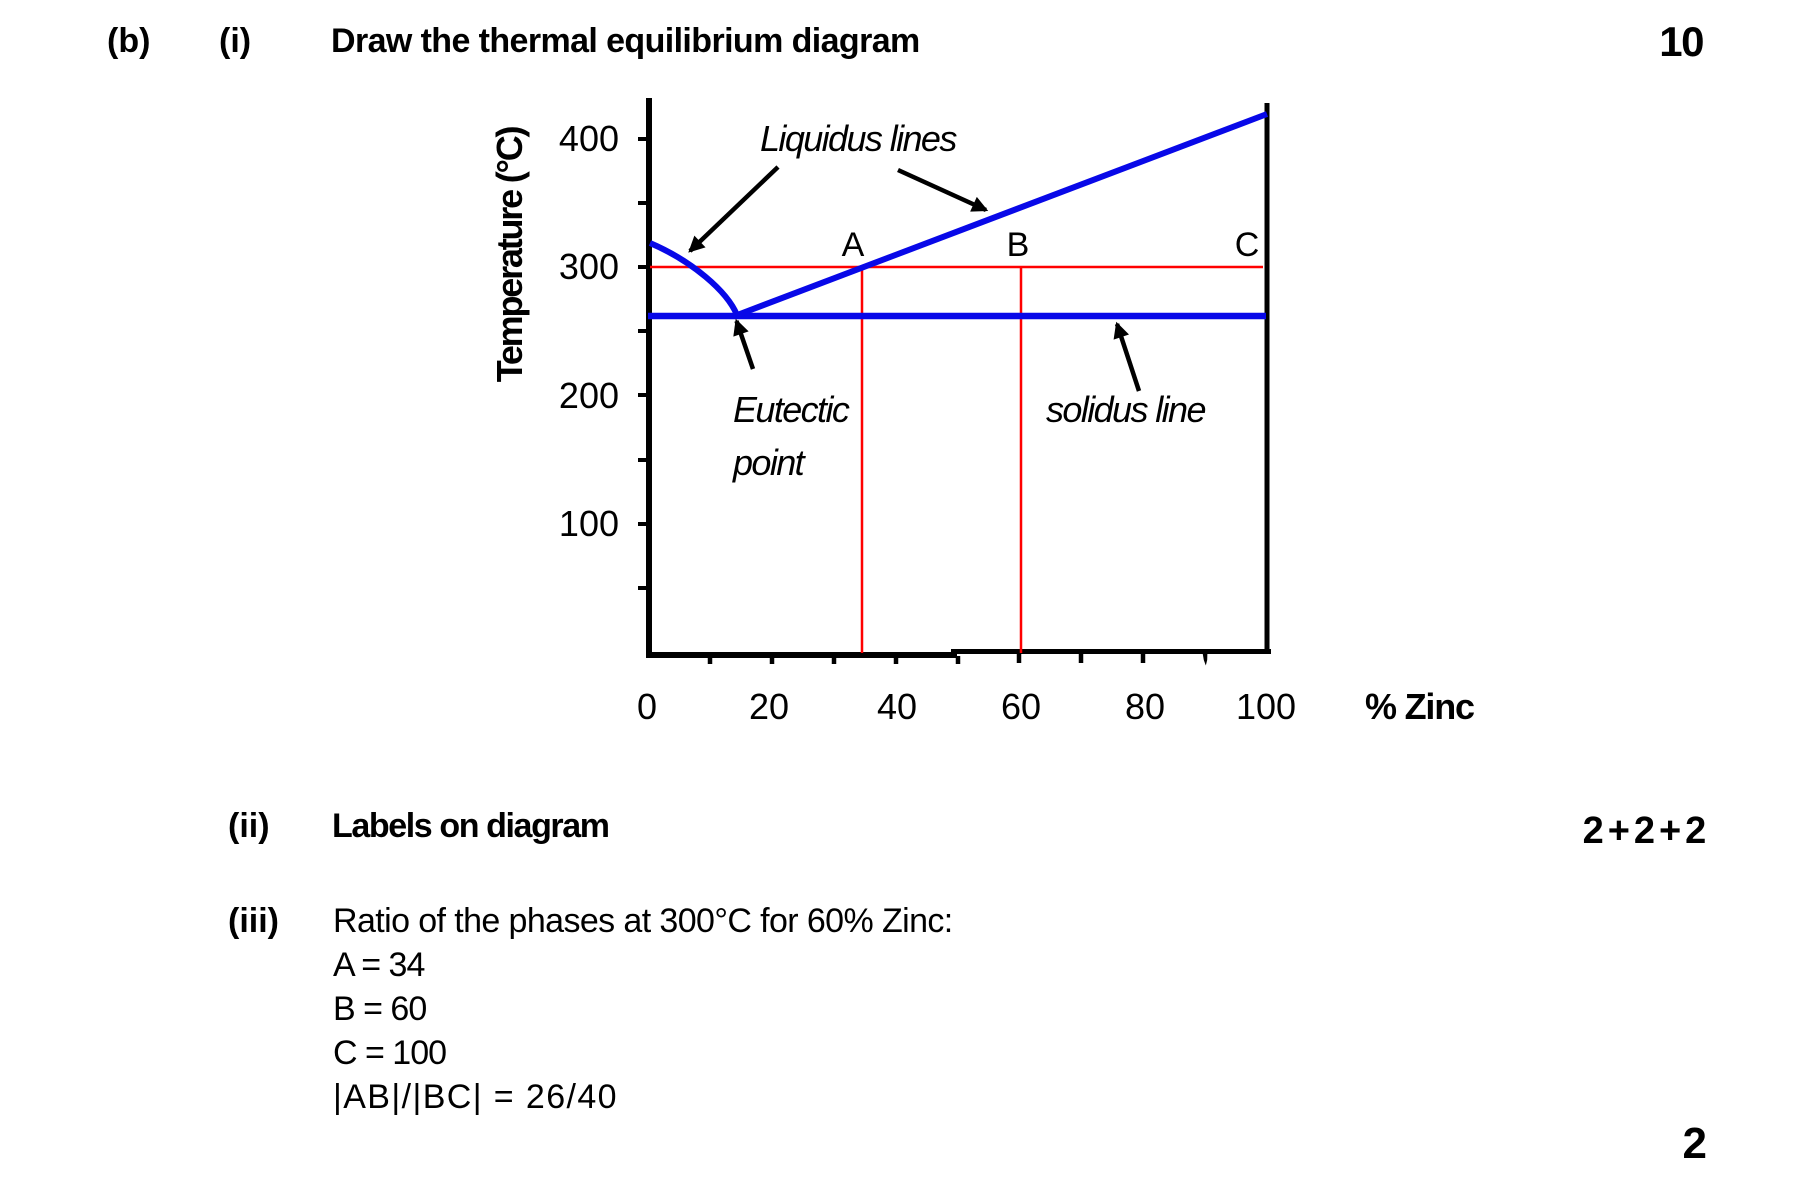 The height and width of the screenshot is (1186, 1818). I want to click on svg-text: B = 60, so click(379, 1009).